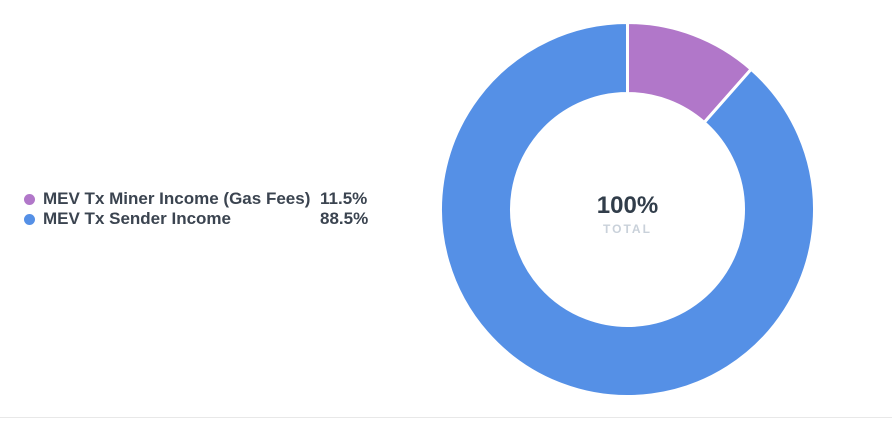  What do you see at coordinates (446, 417) in the screenshot?
I see `bottom-divider` at bounding box center [446, 417].